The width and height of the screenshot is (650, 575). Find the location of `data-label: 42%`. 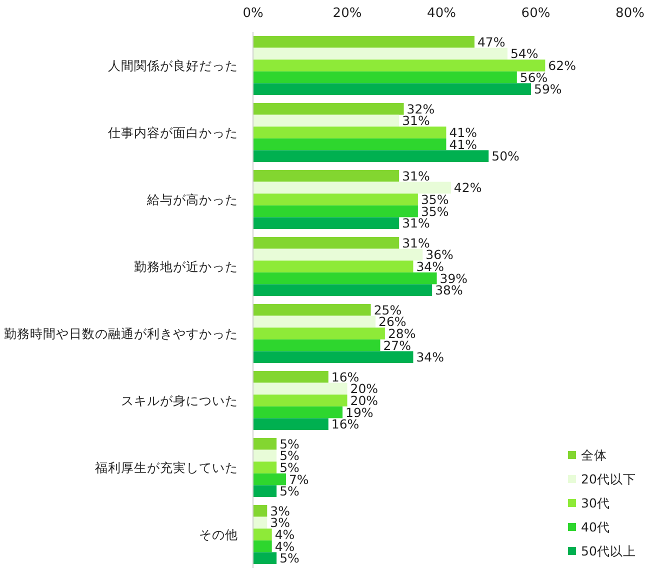

data-label: 42% is located at coordinates (468, 188).